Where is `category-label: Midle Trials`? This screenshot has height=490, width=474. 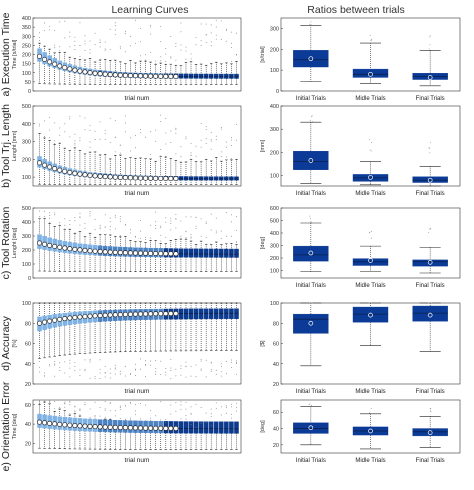 category-label: Midle Trials is located at coordinates (370, 461).